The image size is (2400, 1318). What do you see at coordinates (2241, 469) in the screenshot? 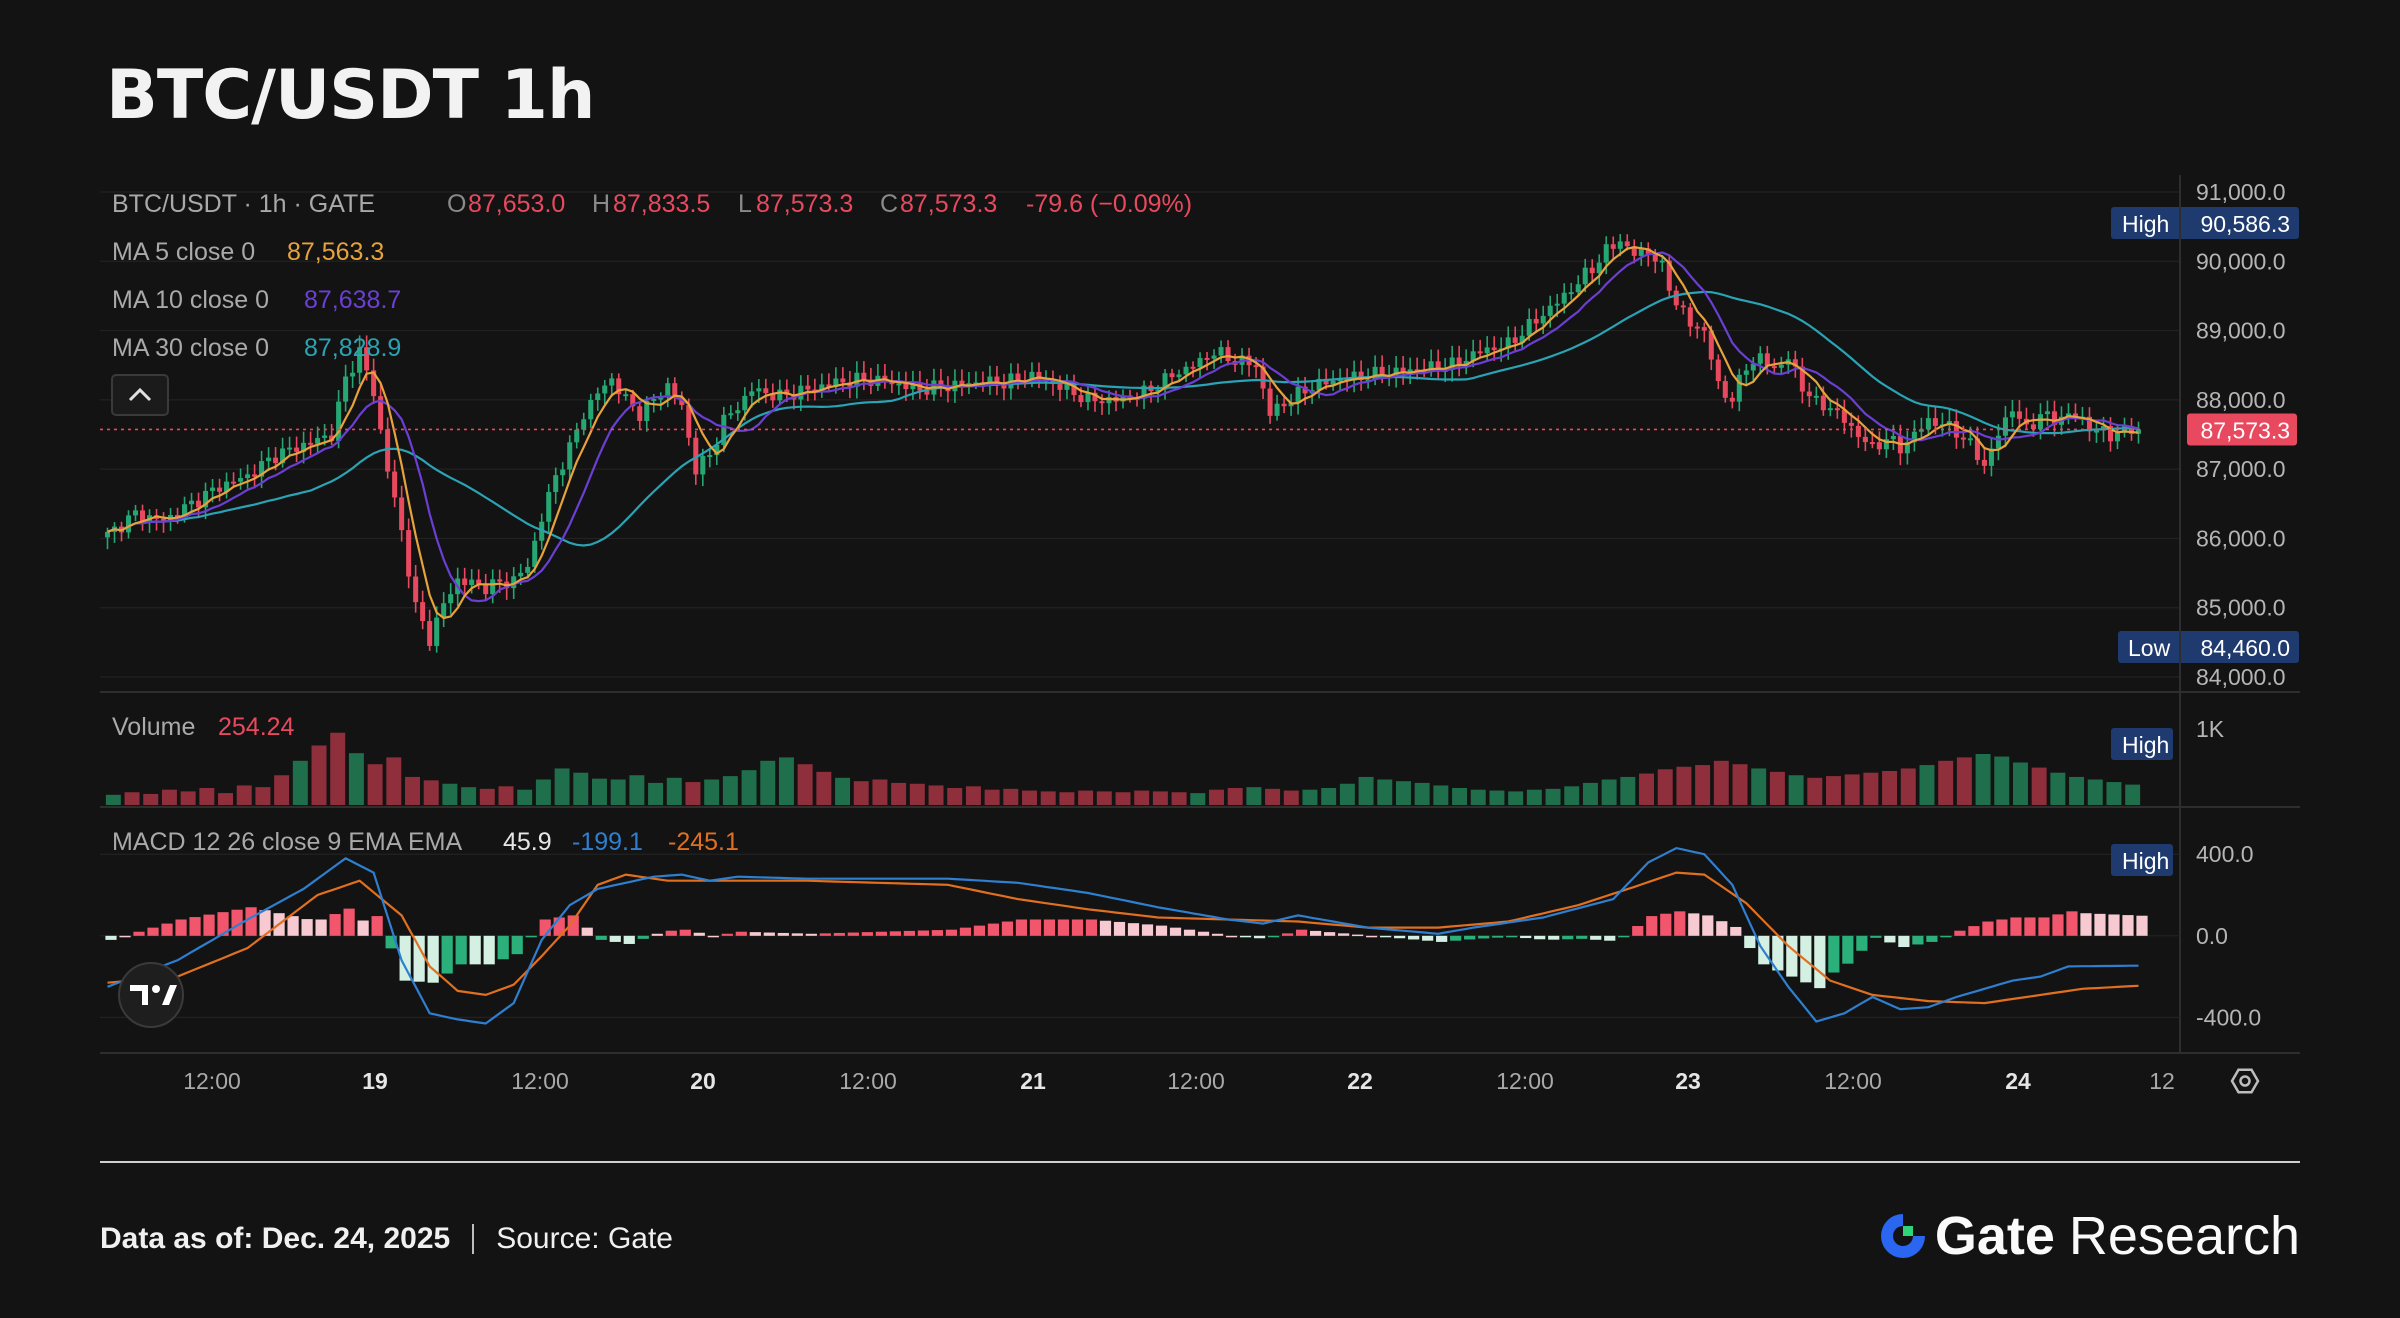
I see `price-tick-label: 87,000.0` at bounding box center [2241, 469].